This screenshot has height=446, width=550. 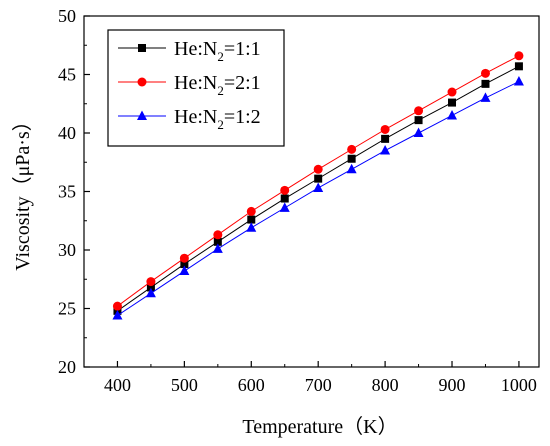 I want to click on x-tick-label: 1000, so click(x=519, y=385).